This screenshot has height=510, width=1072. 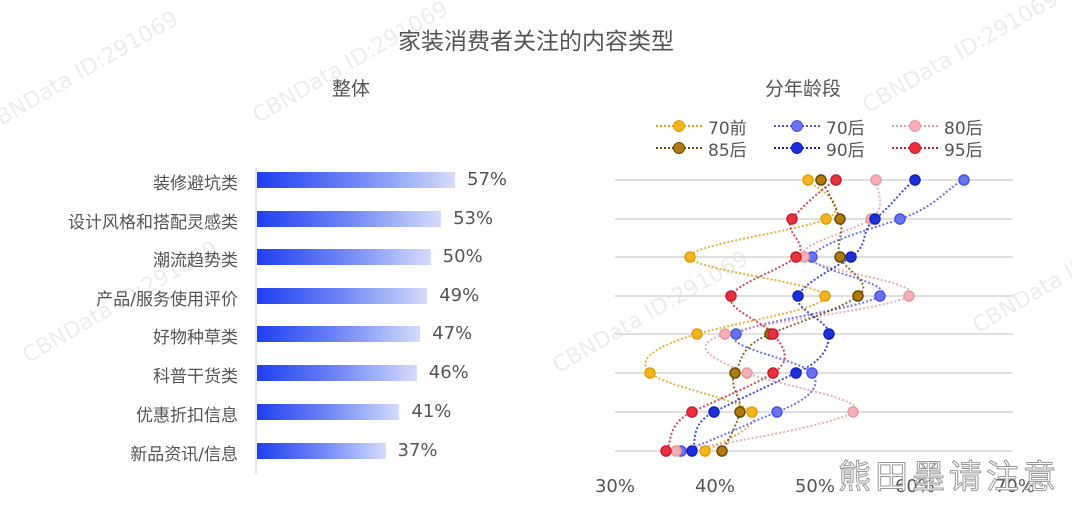 What do you see at coordinates (195, 338) in the screenshot?
I see `bar-category-label: 好物种草类` at bounding box center [195, 338].